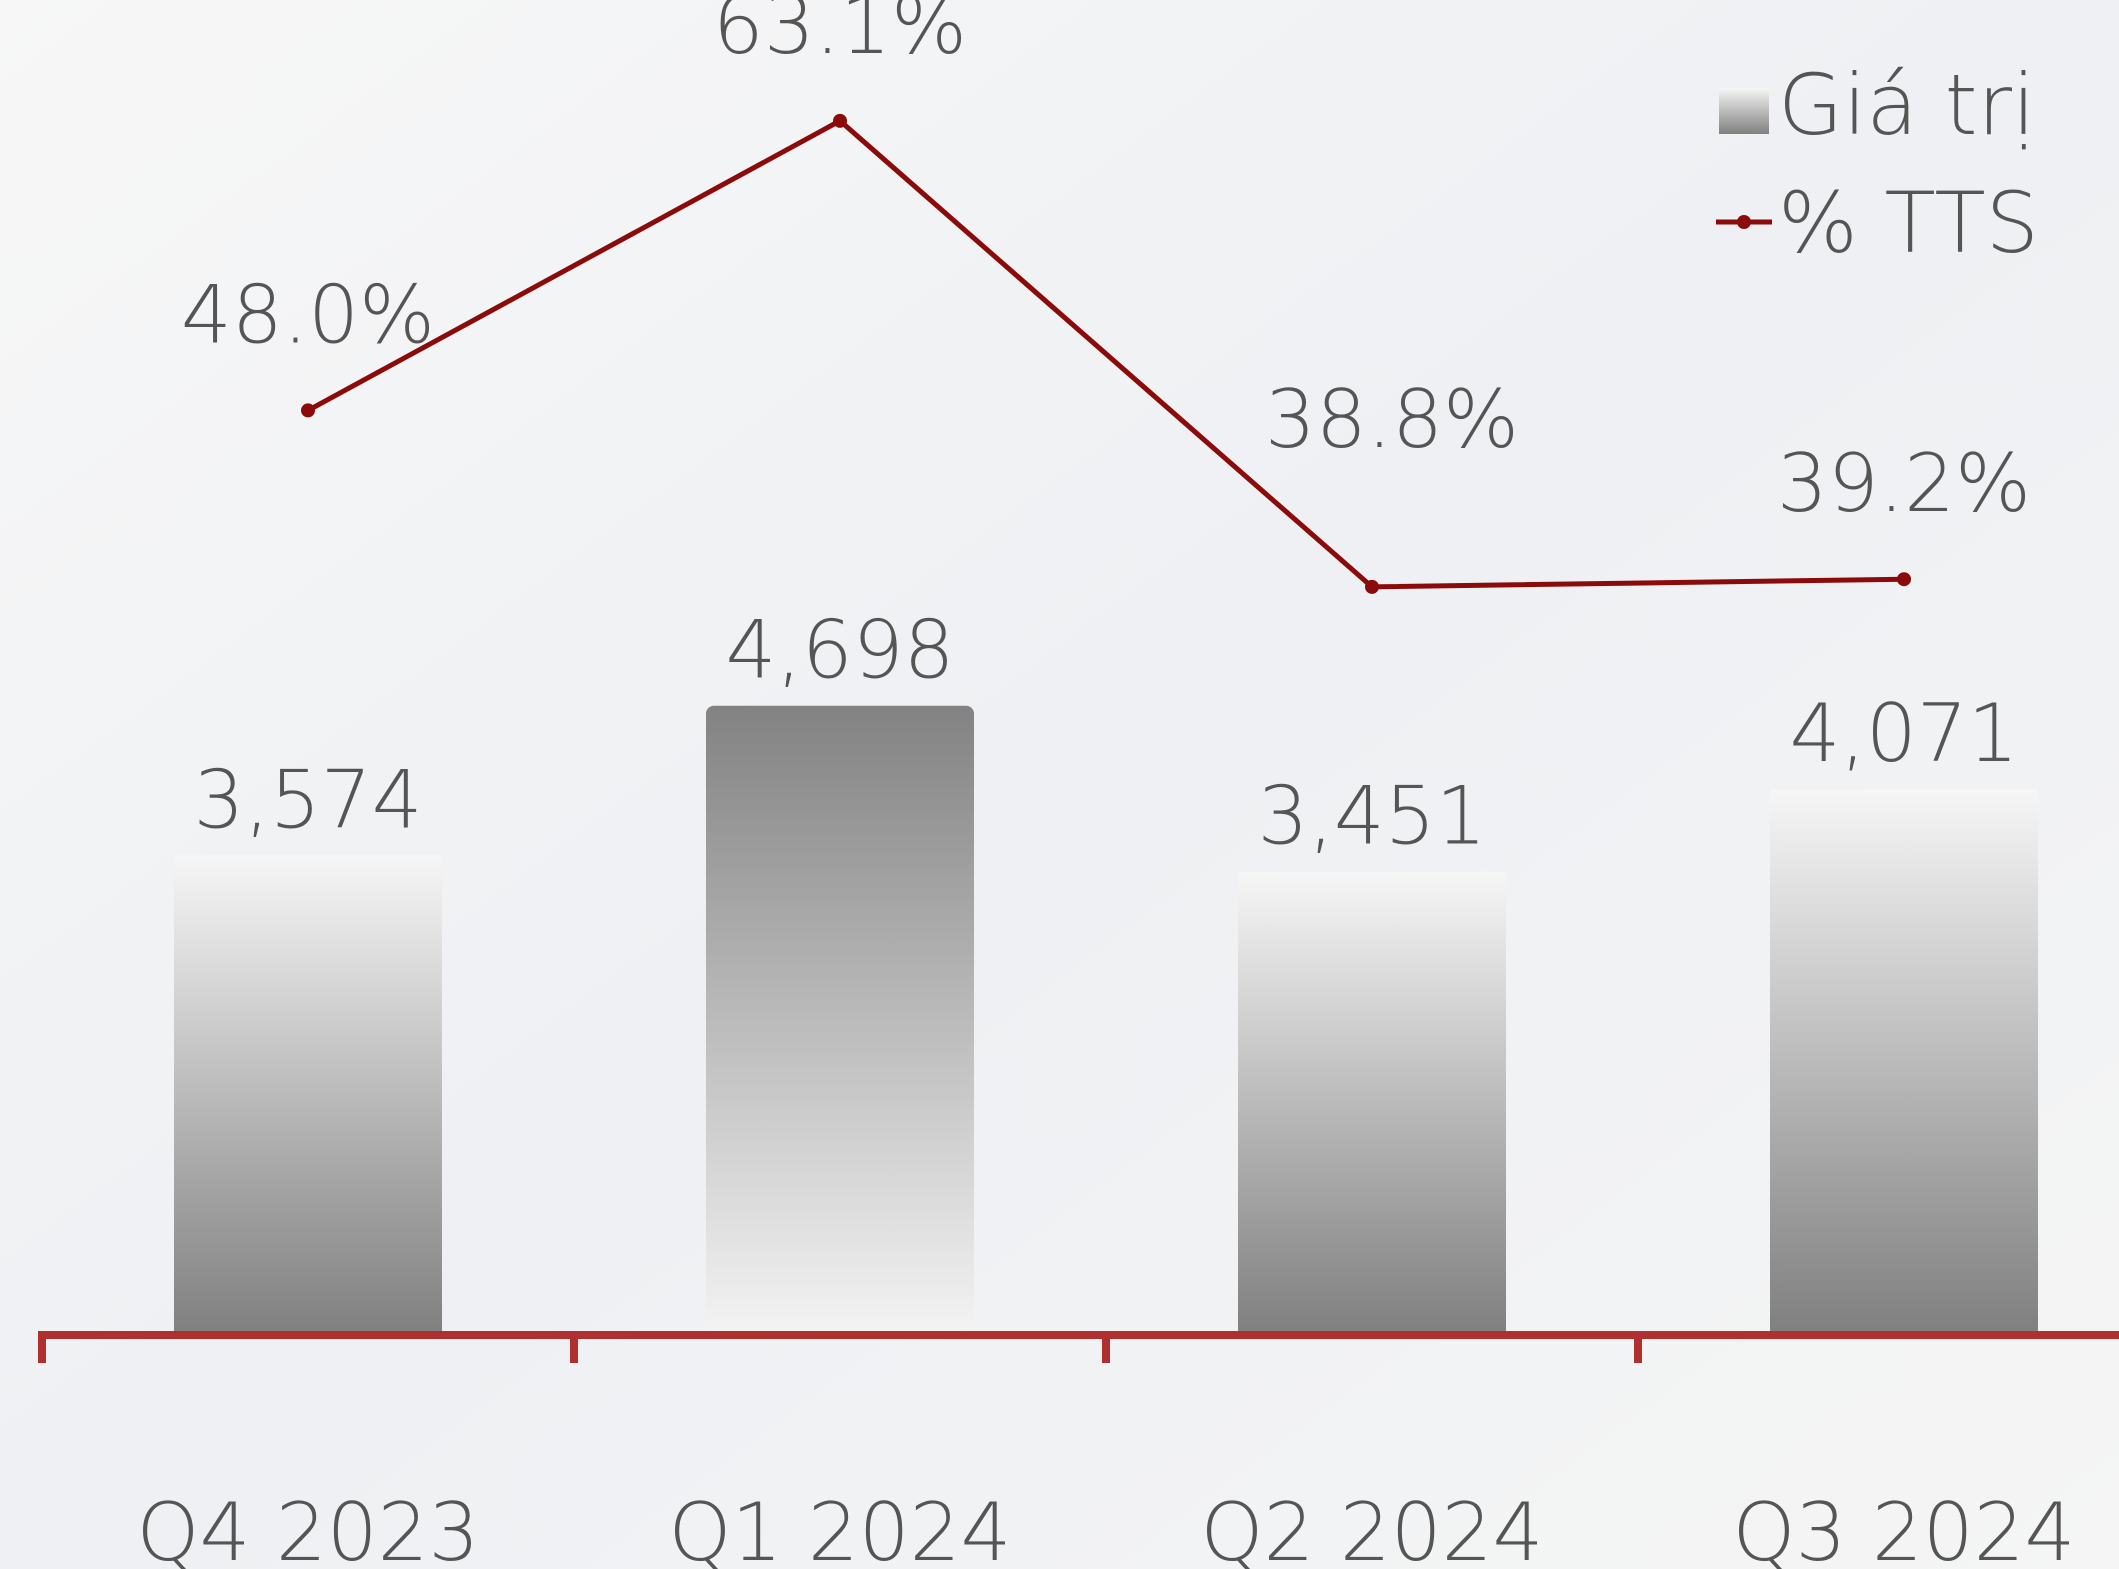 This screenshot has height=1569, width=2119. Describe the element at coordinates (1906, 105) in the screenshot. I see `legend-label: Giá trị` at that location.